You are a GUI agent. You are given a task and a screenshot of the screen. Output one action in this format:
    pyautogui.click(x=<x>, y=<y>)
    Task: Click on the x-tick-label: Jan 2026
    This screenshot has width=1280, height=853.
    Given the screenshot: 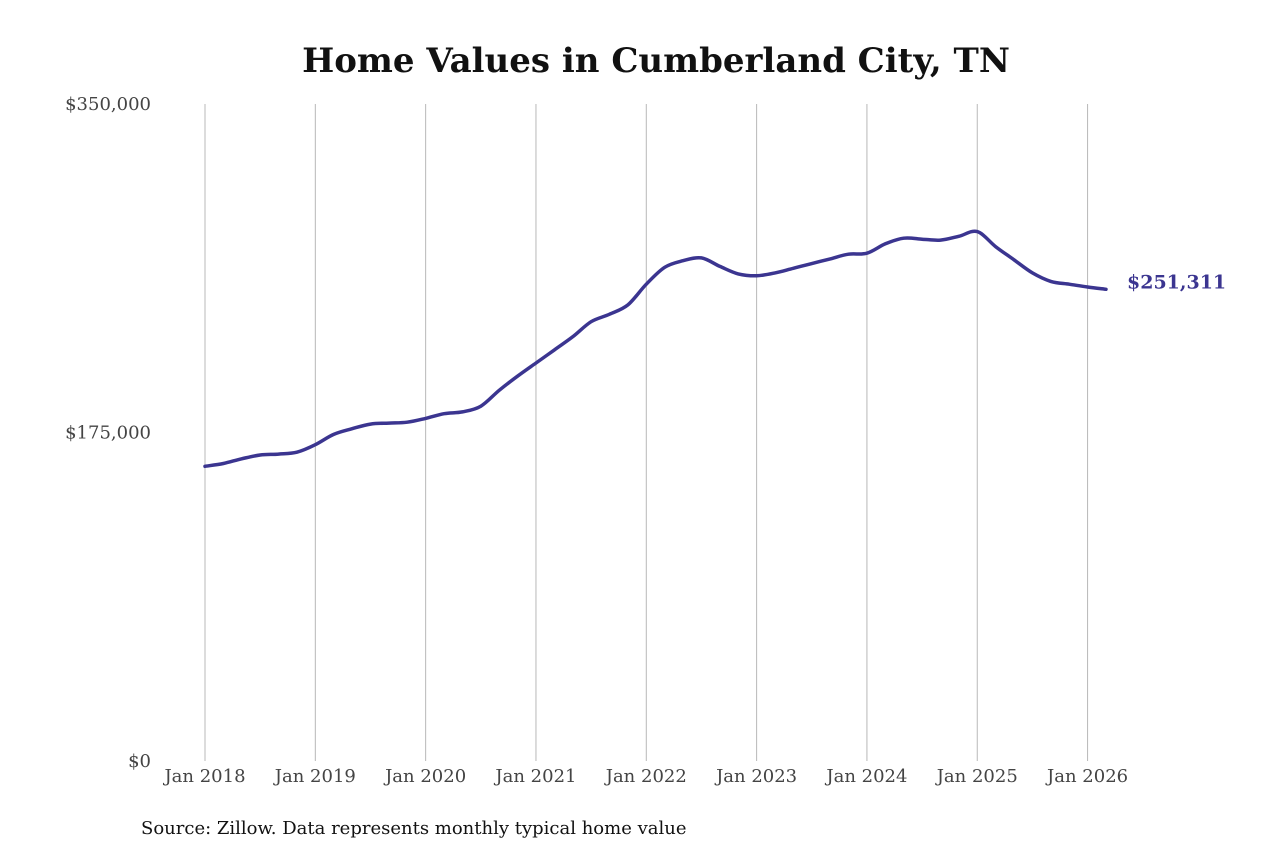 What is the action you would take?
    pyautogui.click(x=1086, y=776)
    